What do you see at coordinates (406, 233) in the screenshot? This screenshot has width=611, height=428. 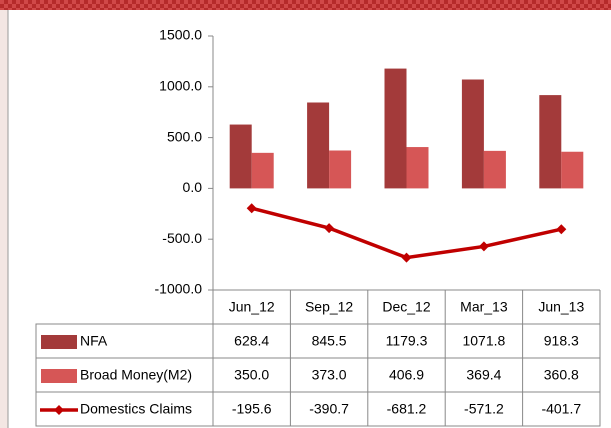 I see `line` at bounding box center [406, 233].